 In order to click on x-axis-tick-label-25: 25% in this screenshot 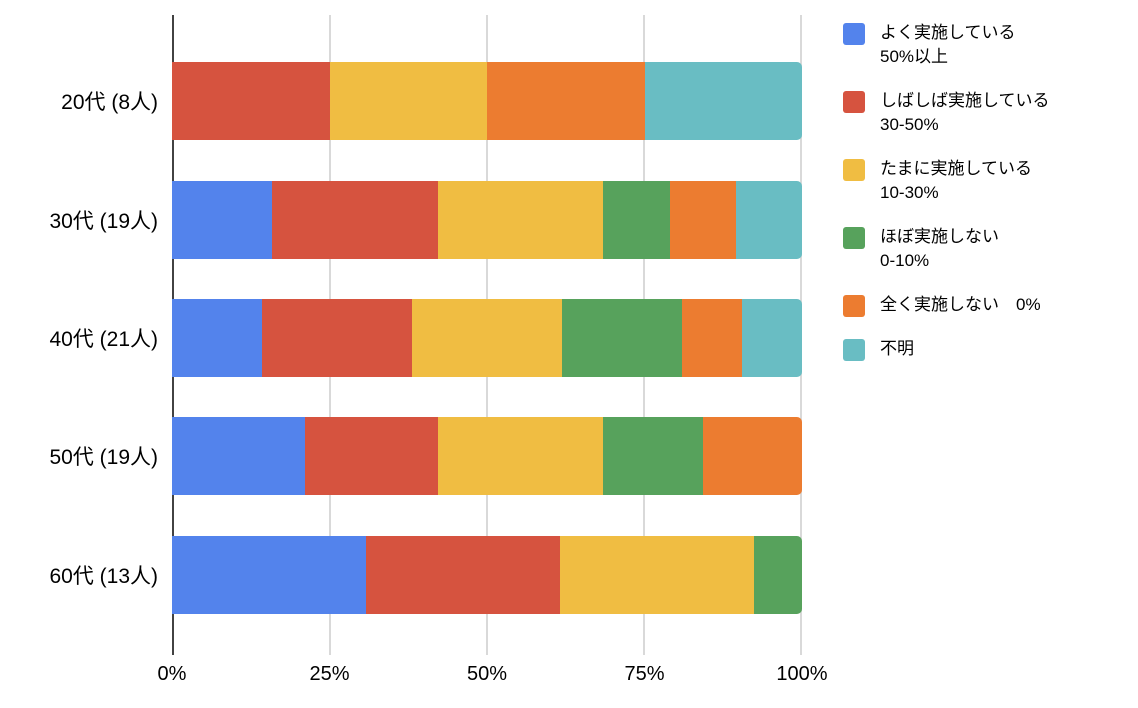, I will do `click(329, 674)`.